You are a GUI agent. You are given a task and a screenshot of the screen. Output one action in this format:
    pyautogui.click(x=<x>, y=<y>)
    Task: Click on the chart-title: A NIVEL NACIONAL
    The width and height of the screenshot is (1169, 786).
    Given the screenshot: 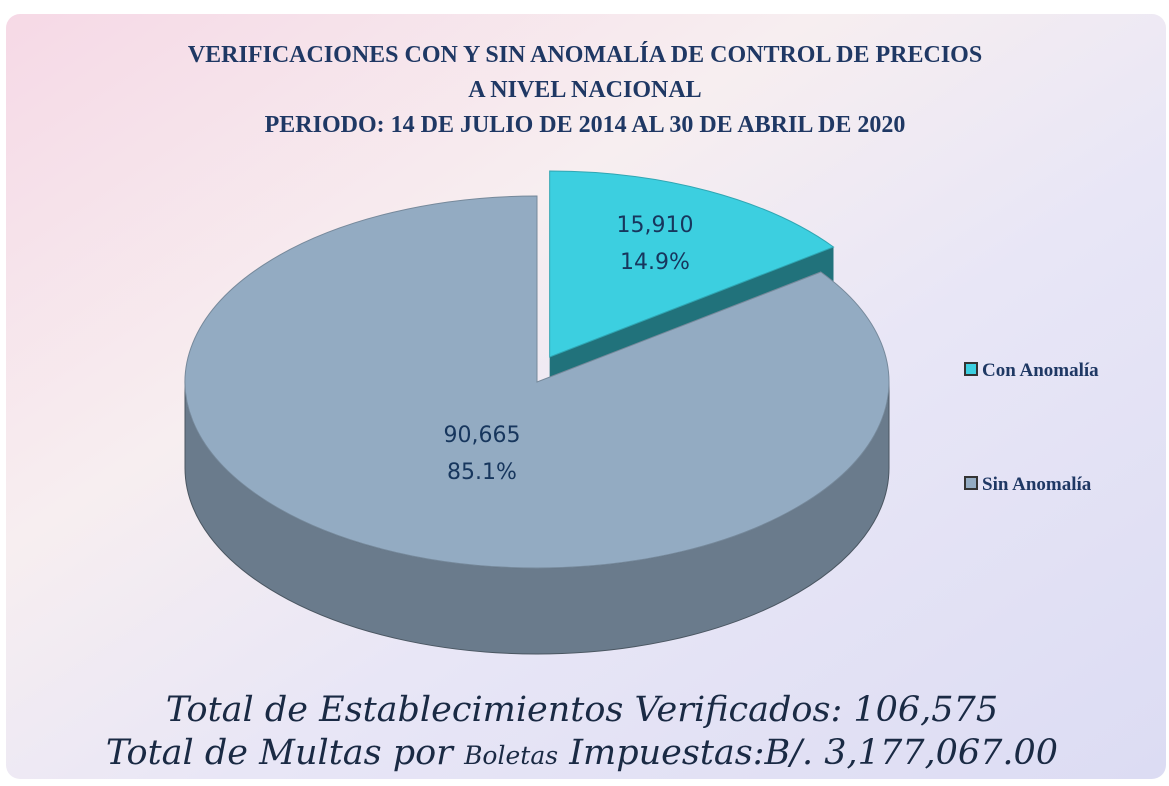 What is the action you would take?
    pyautogui.click(x=584, y=90)
    